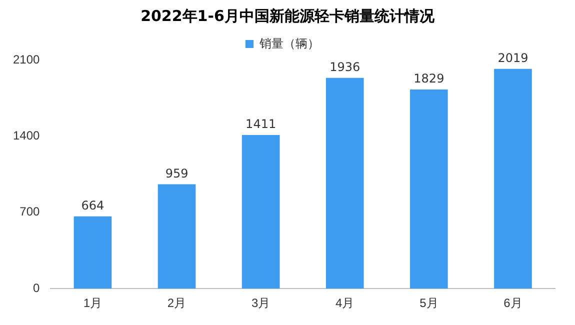  What do you see at coordinates (261, 124) in the screenshot?
I see `data-label: 1411` at bounding box center [261, 124].